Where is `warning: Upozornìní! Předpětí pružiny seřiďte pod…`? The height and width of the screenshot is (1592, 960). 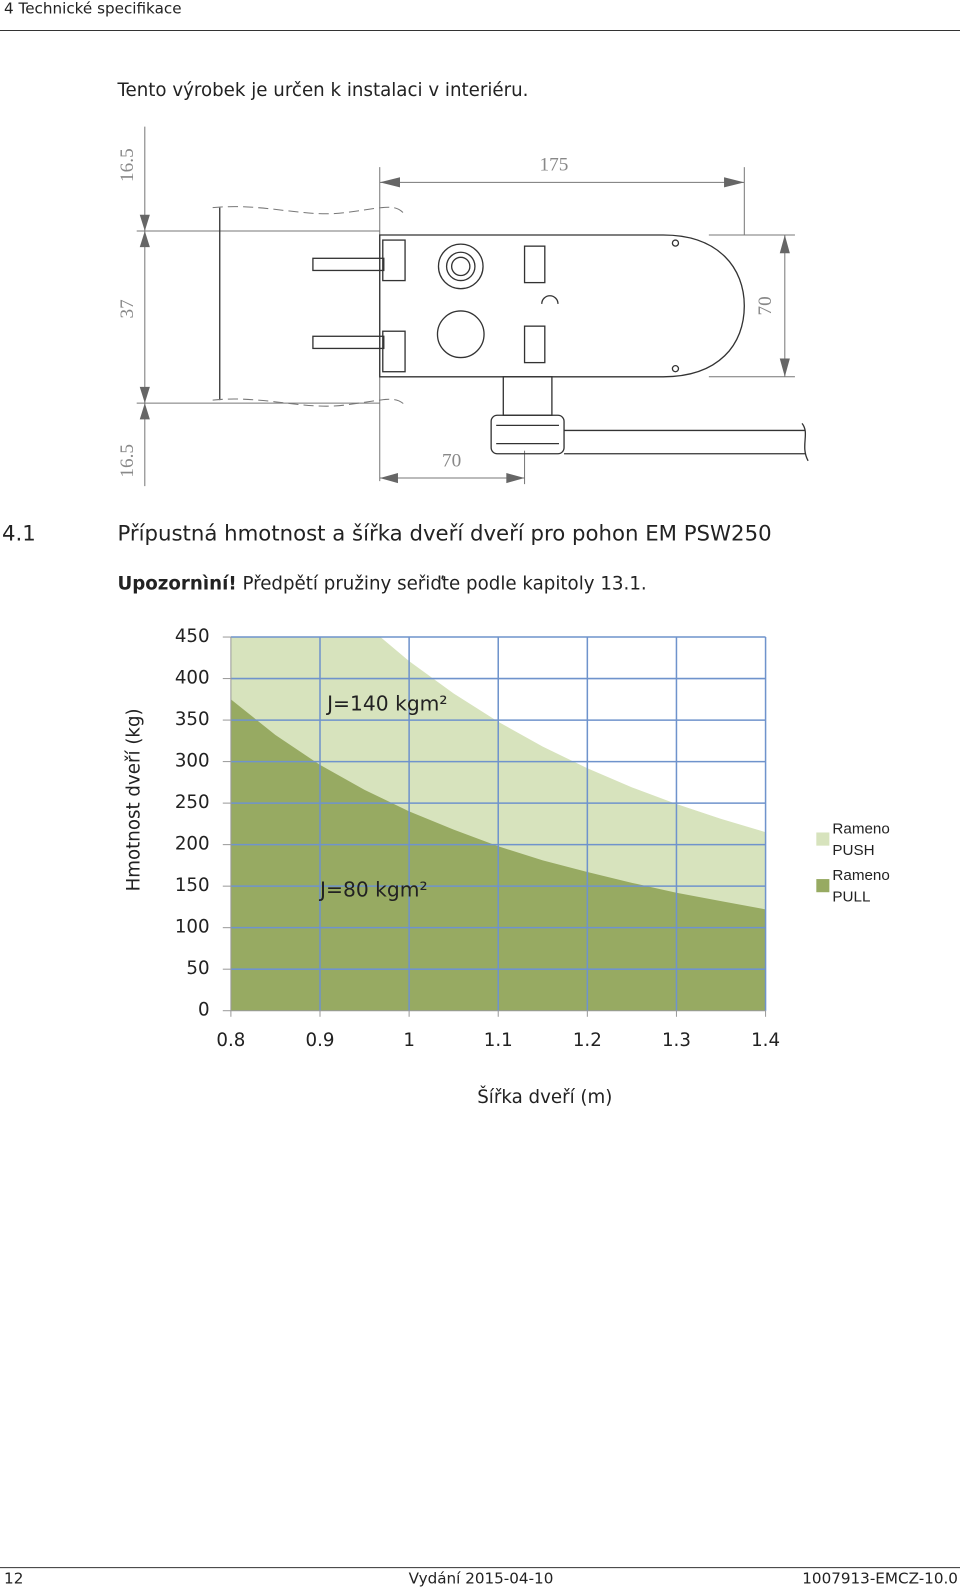
warning: Upozornìní! Předpětí pružiny seřiďte pod… is located at coordinates (381, 583).